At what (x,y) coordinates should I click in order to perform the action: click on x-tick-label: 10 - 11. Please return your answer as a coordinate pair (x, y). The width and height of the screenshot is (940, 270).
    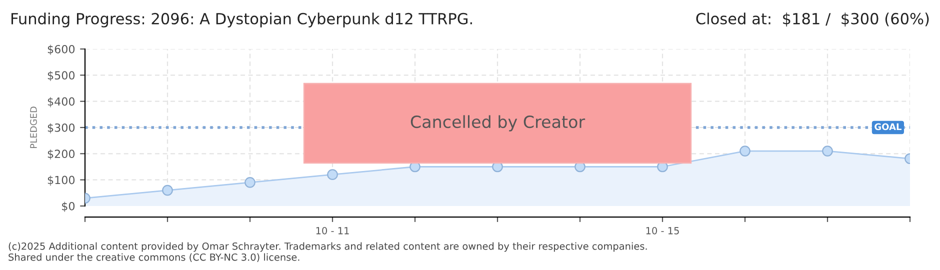
    Looking at the image, I should click on (332, 230).